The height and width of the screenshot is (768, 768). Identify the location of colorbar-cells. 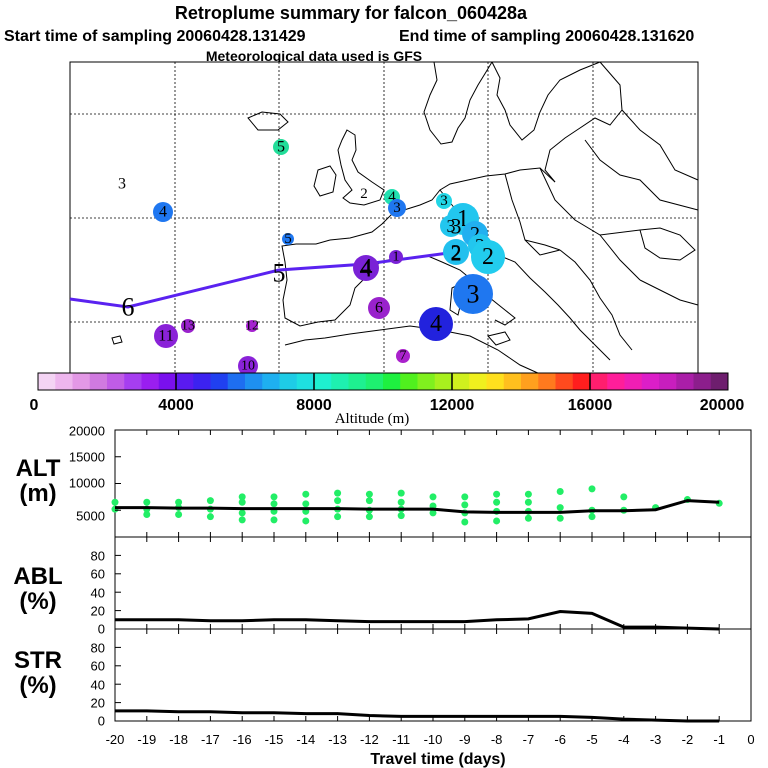
(383, 381).